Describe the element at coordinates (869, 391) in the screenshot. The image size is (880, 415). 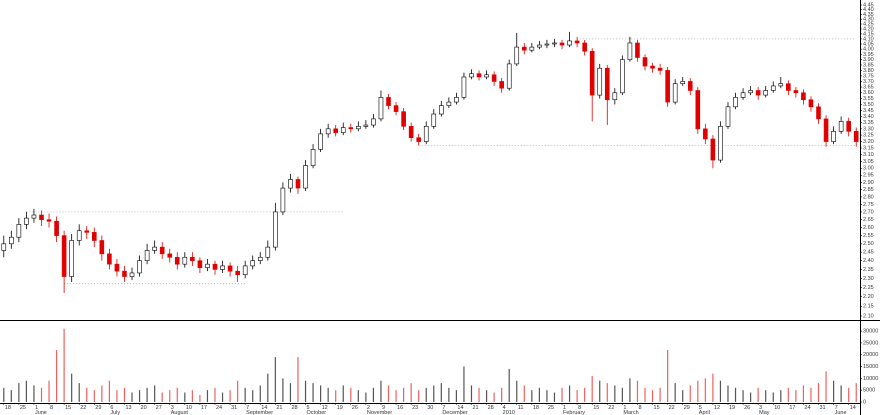
I see `y-tick-label: 5000` at that location.